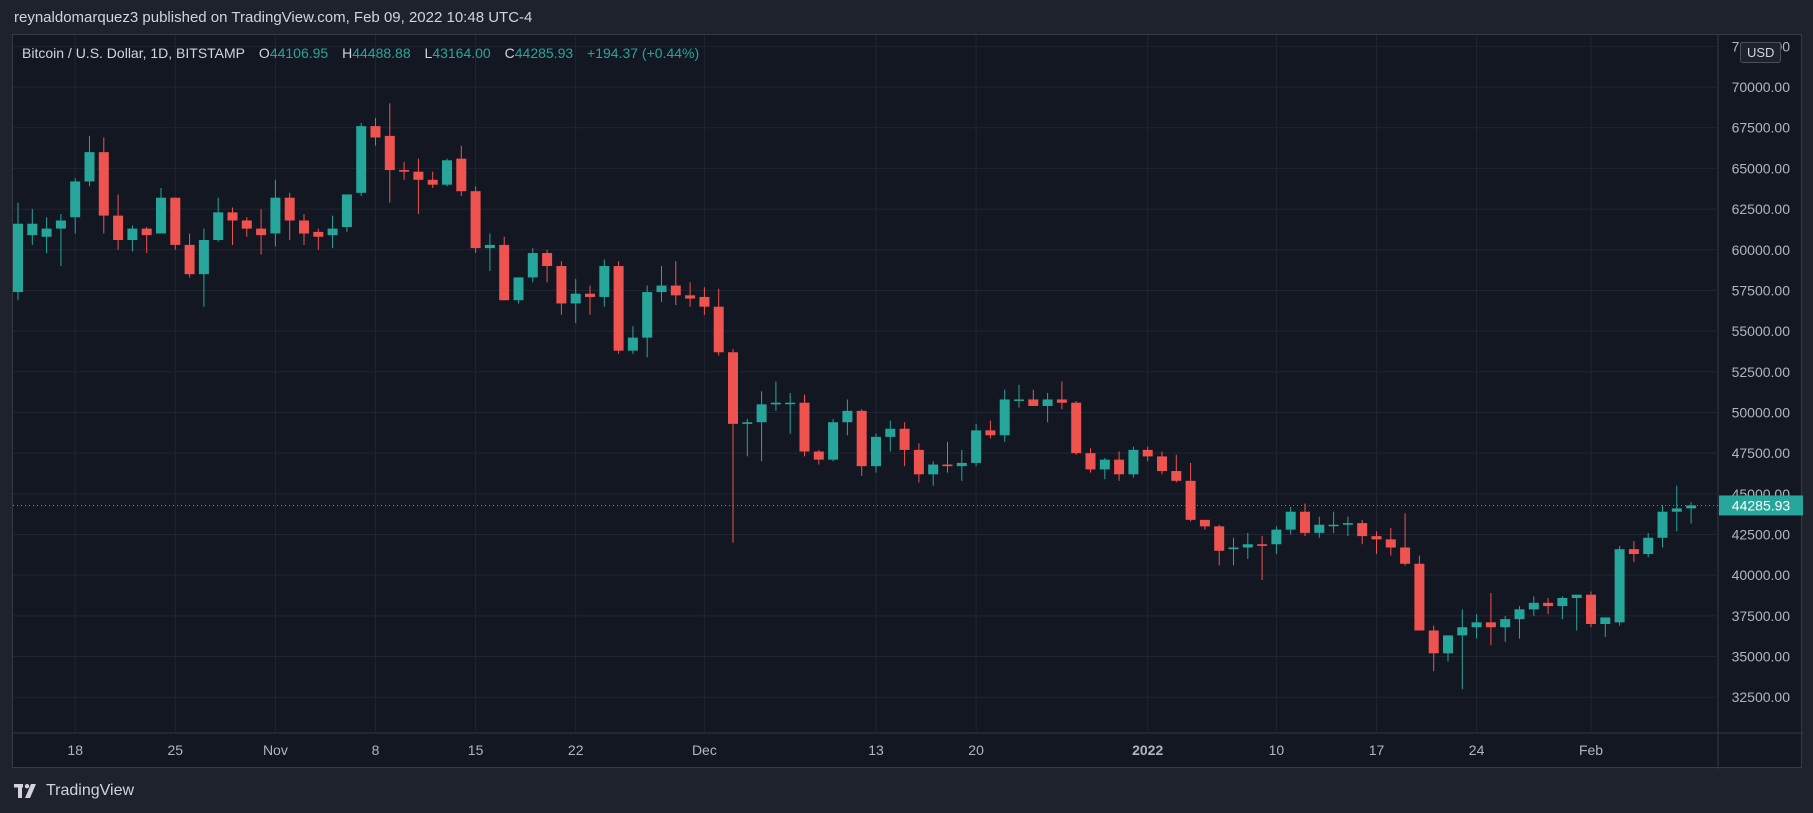 The height and width of the screenshot is (813, 1813). I want to click on y-tick-label: 42500.00, so click(1761, 535).